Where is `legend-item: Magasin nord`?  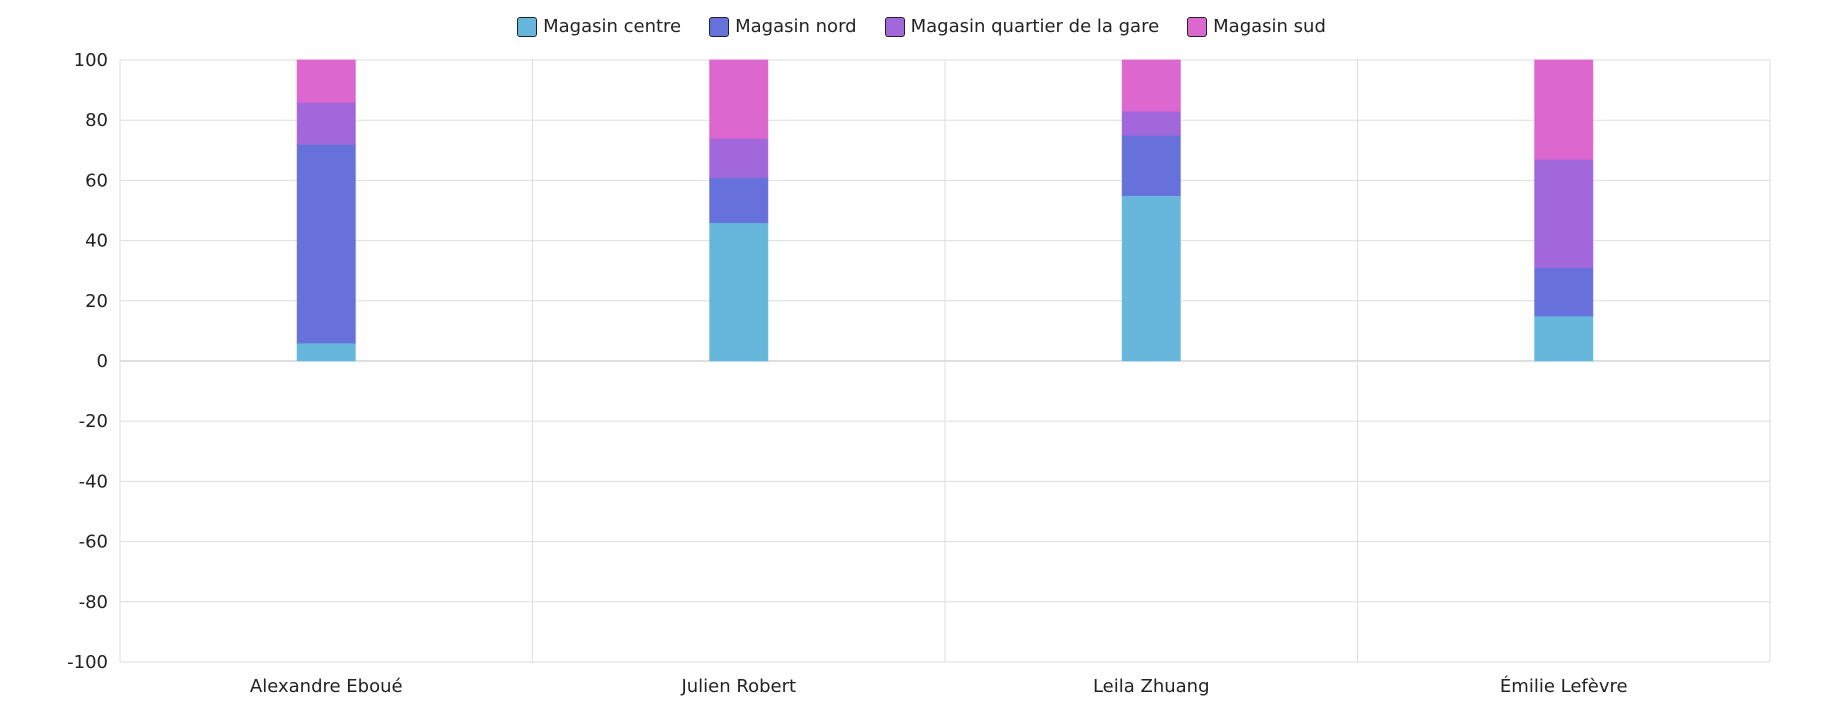
legend-item: Magasin nord is located at coordinates (783, 26).